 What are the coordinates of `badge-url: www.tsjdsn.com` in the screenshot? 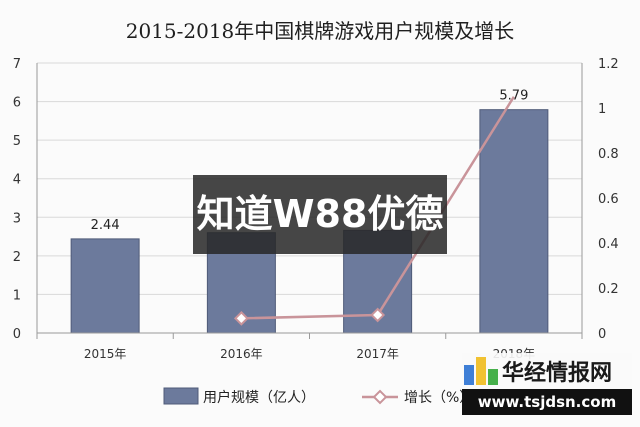 It's located at (547, 402).